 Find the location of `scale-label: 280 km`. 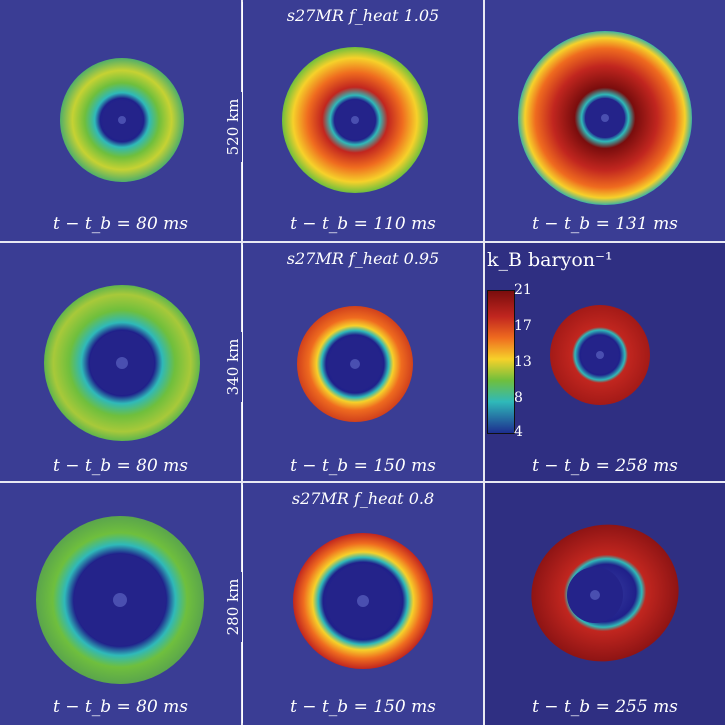

scale-label: 280 km is located at coordinates (233, 607).